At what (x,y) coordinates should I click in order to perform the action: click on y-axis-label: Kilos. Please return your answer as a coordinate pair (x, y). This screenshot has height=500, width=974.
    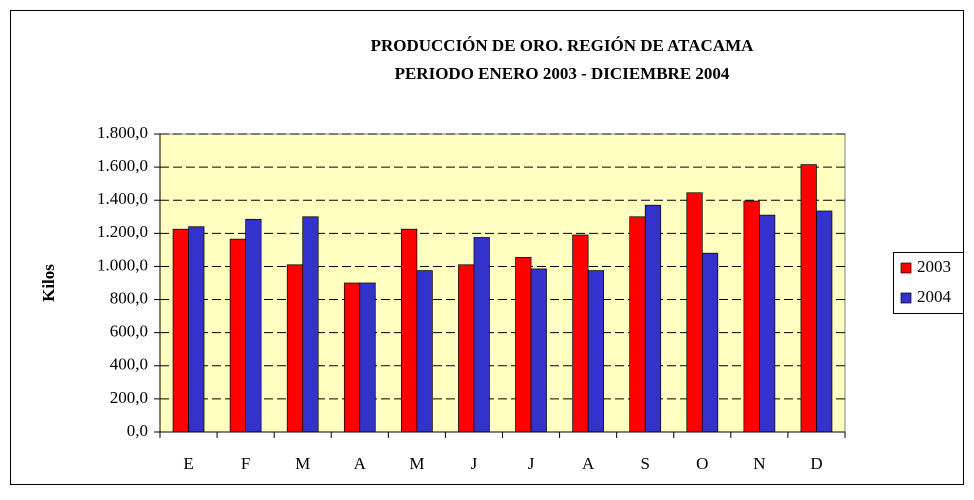
    Looking at the image, I should click on (48, 283).